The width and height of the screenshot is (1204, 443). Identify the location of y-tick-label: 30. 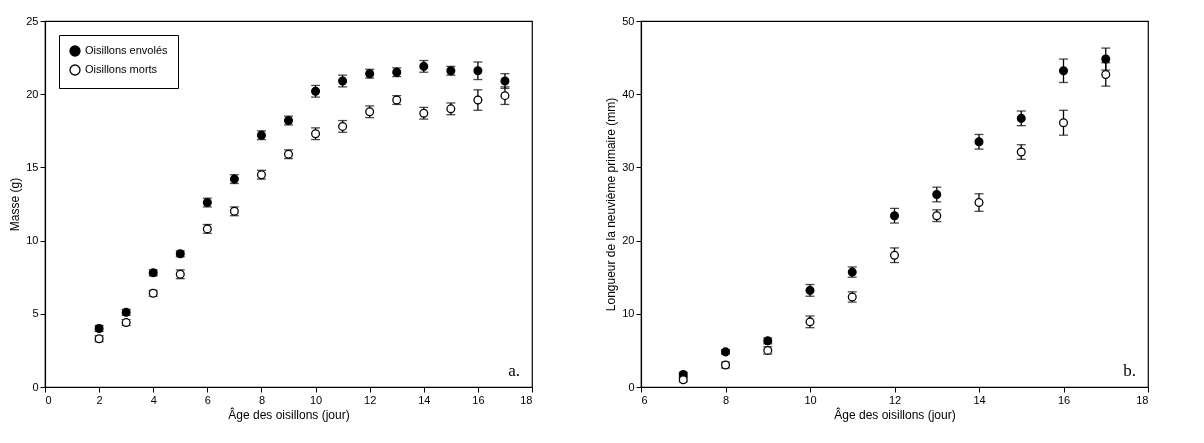
(628, 166).